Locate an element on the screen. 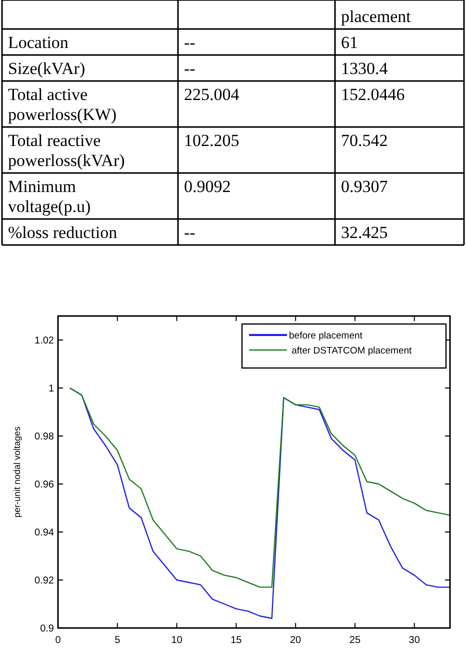 The height and width of the screenshot is (650, 466). text: 102.205 is located at coordinates (212, 140).